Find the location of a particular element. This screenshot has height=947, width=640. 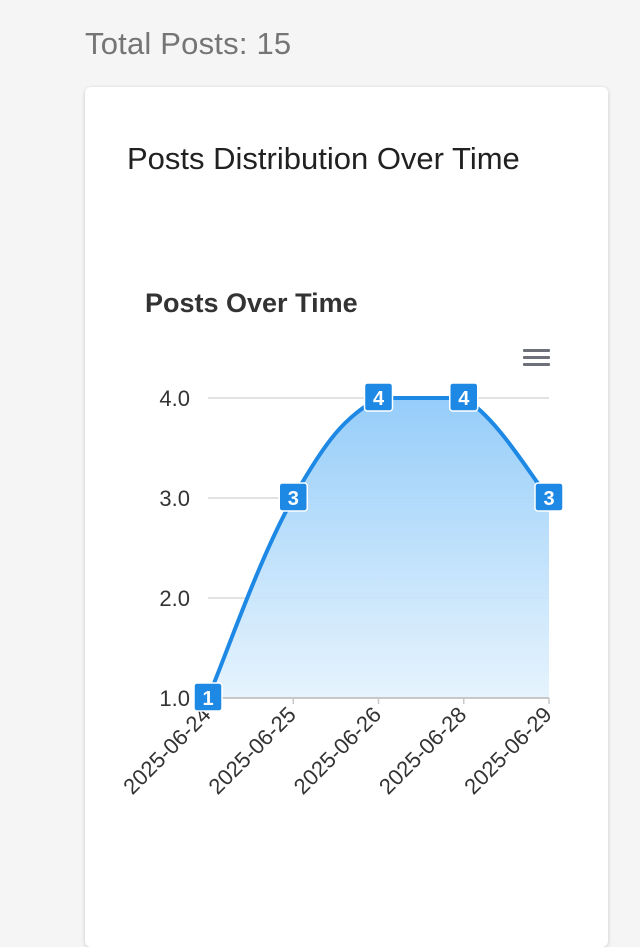

y-axis-ticks: 1.0 2.0 3.0 4.0 is located at coordinates (174, 548).